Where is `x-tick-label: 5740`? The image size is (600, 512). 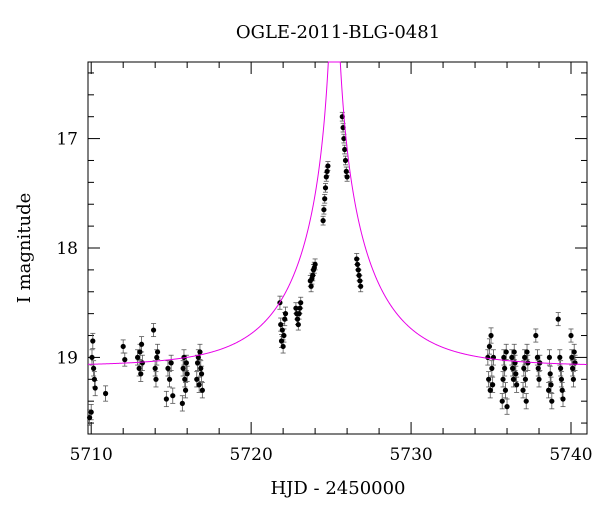 x-tick-label: 5740 is located at coordinates (570, 455).